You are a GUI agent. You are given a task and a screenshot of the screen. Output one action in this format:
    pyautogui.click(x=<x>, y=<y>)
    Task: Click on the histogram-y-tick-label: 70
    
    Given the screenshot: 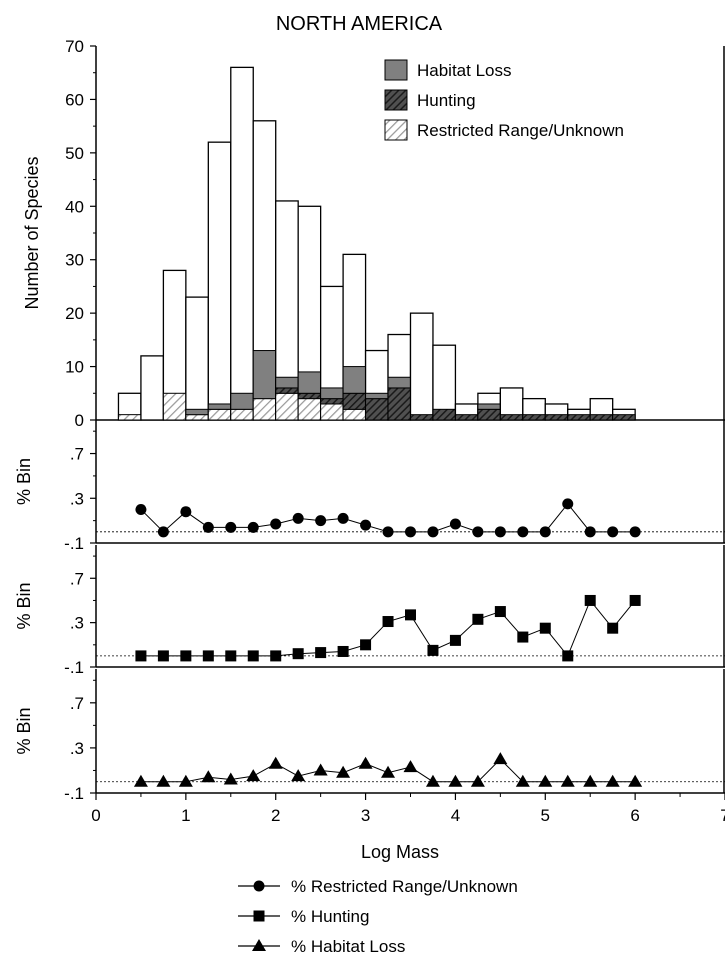 What is the action you would take?
    pyautogui.click(x=74, y=46)
    